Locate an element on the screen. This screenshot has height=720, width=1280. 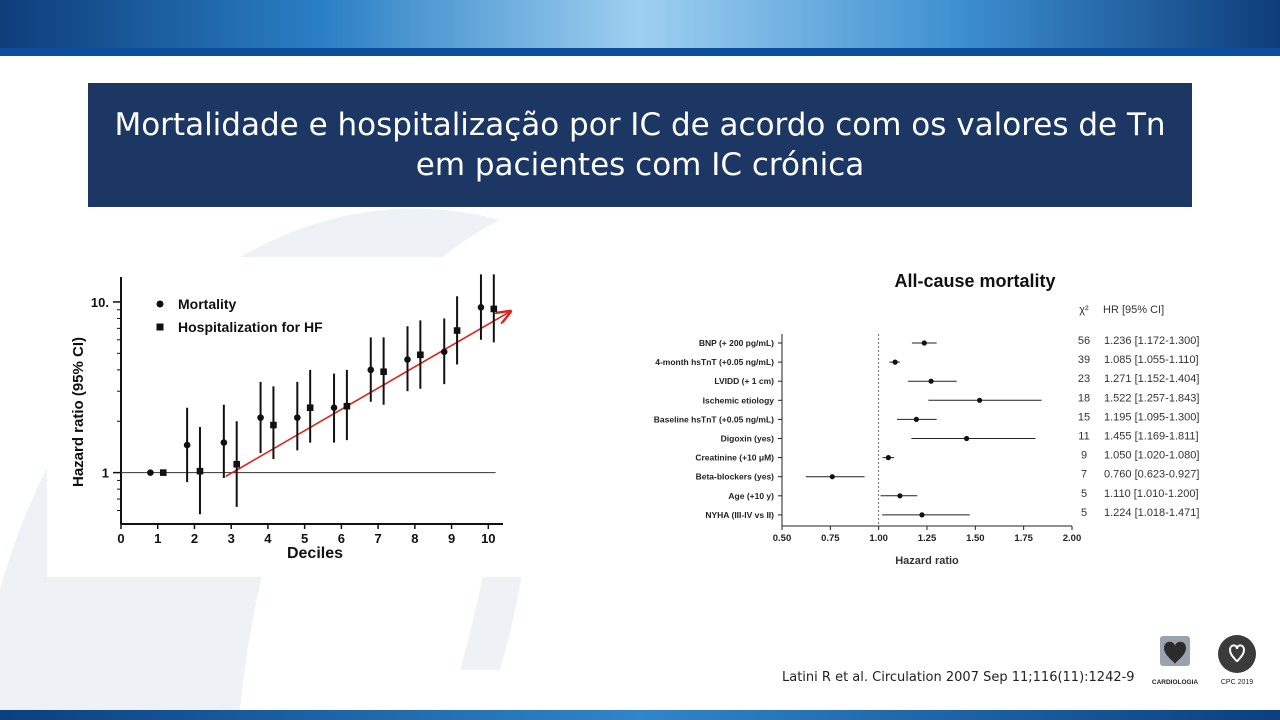
forest-x-tick-label: 1.00 is located at coordinates (878, 538).